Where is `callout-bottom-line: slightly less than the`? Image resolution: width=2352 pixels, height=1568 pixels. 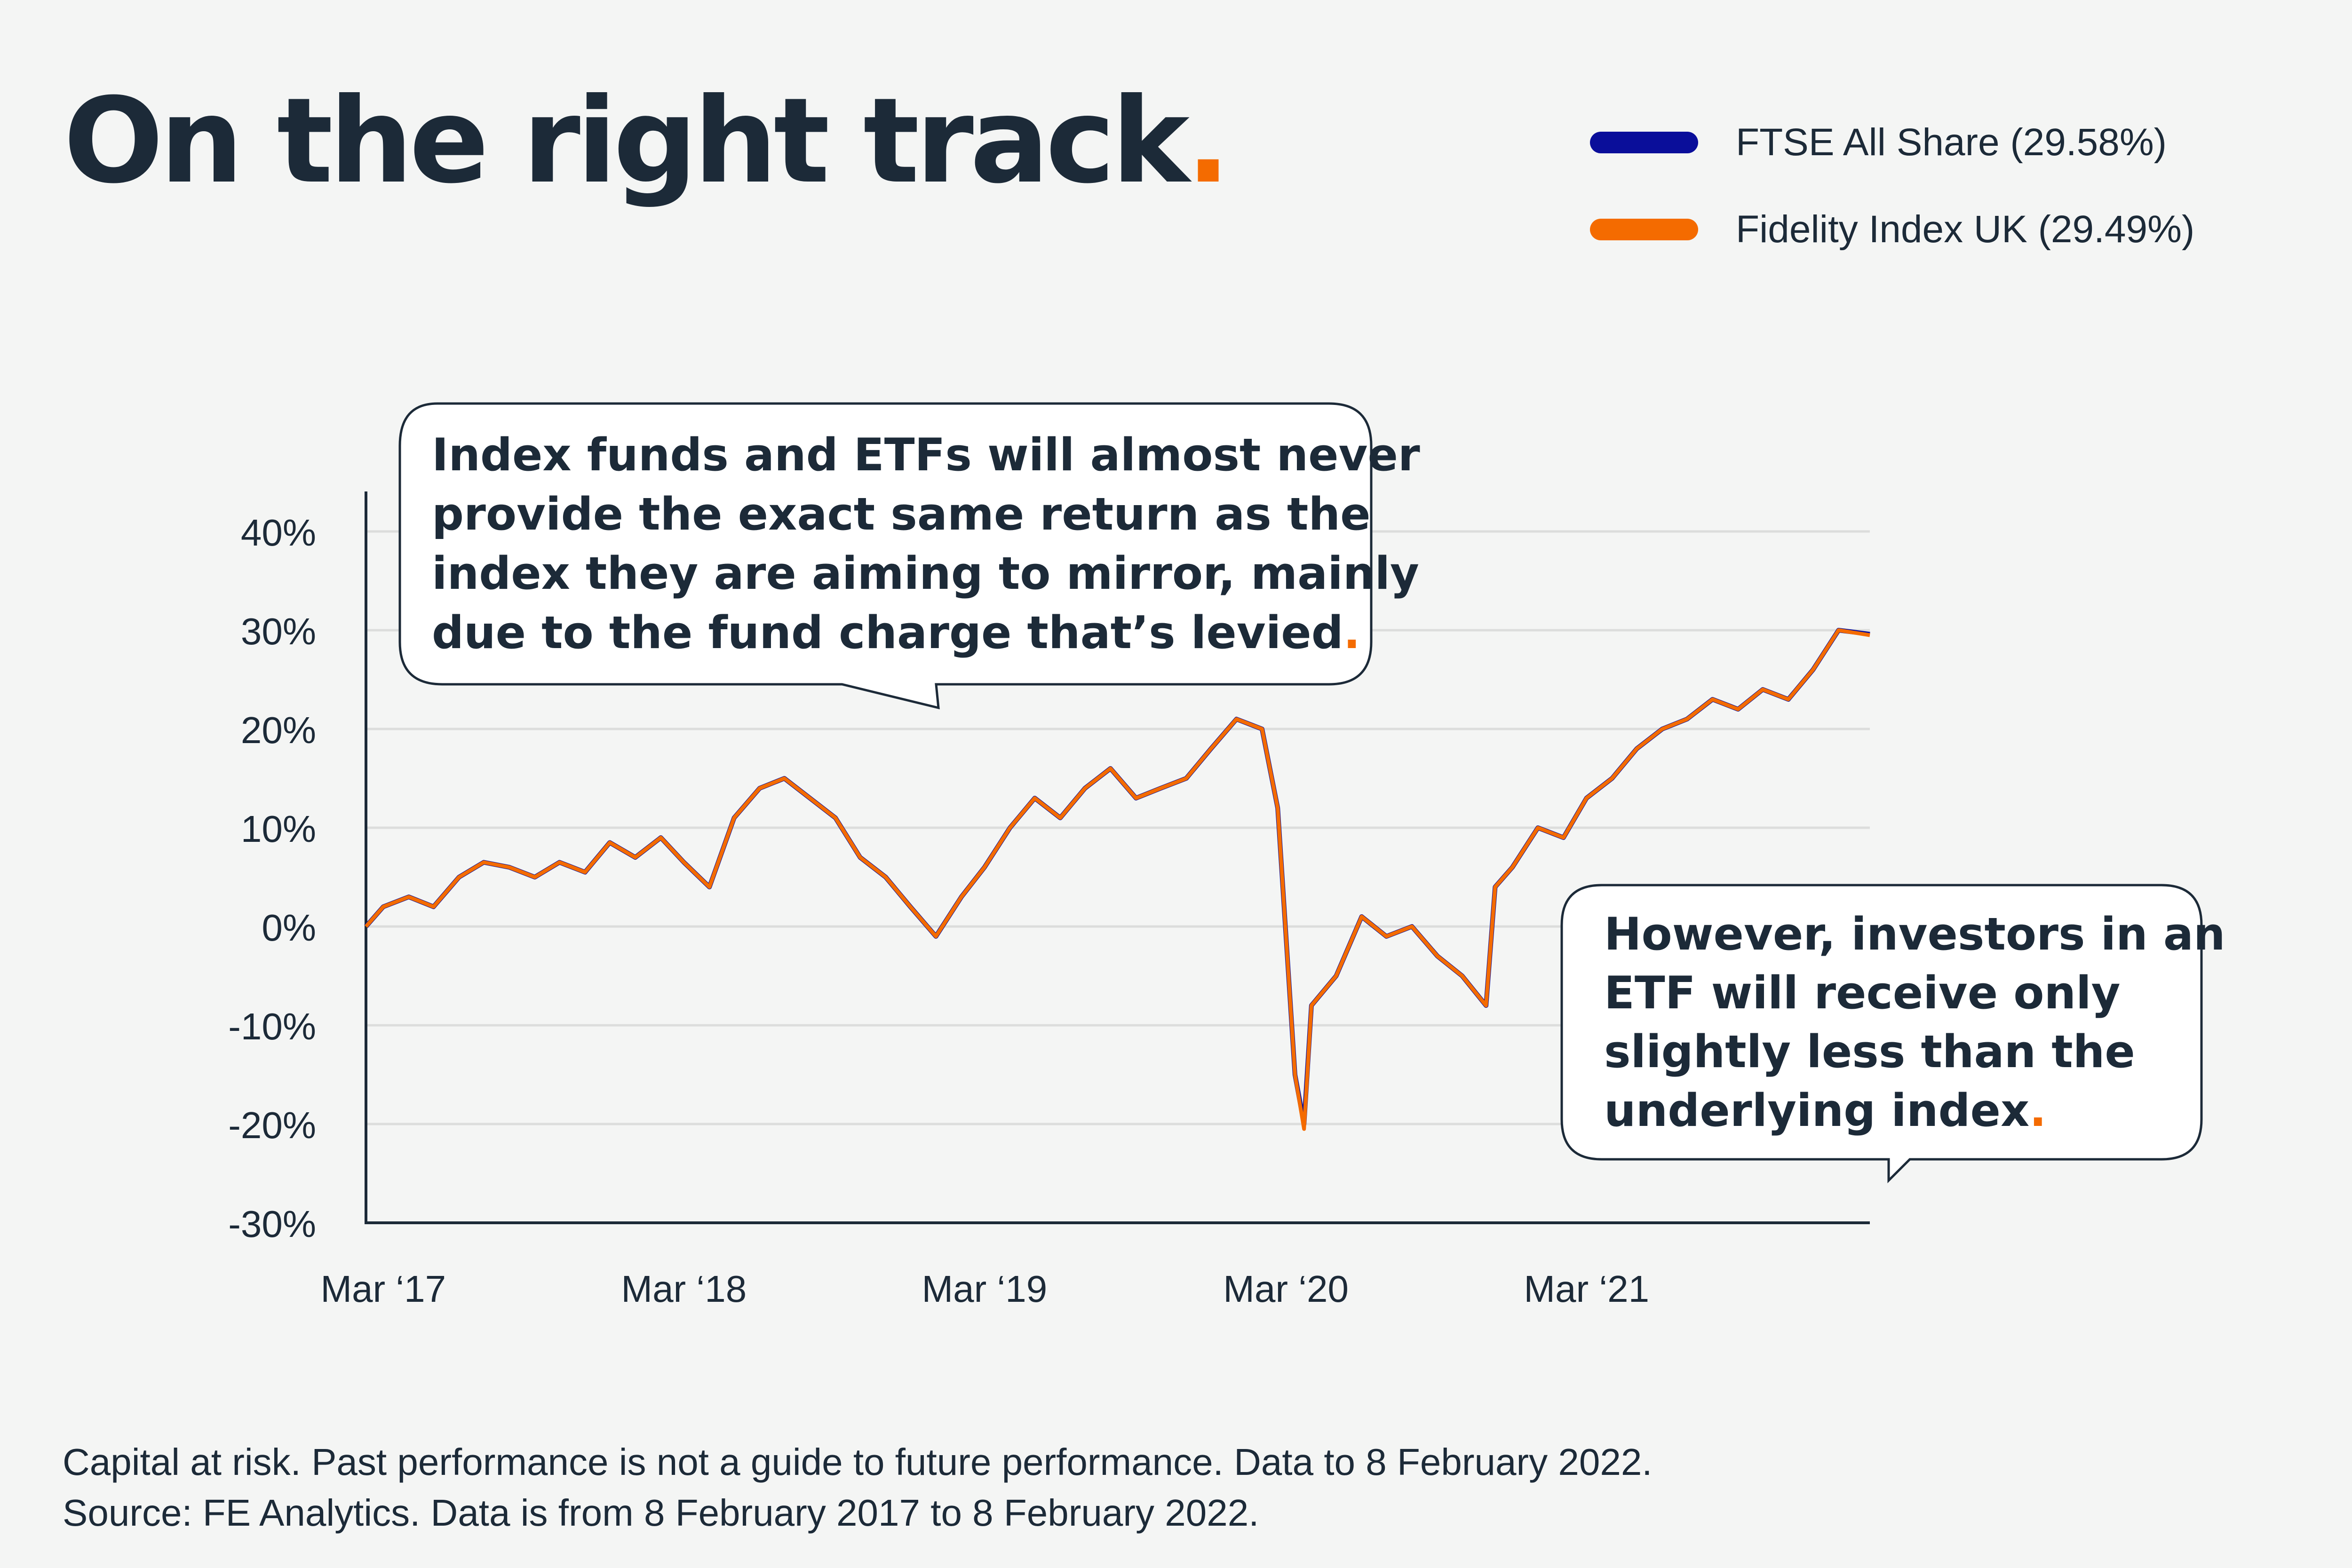 callout-bottom-line: slightly less than the is located at coordinates (1869, 1052).